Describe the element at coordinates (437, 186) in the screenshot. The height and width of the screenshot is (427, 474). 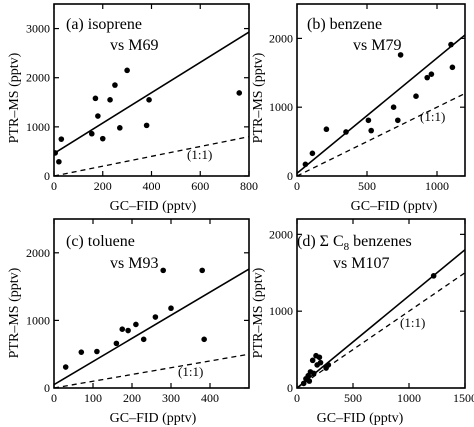
I see `x-tick-label: 1000` at that location.